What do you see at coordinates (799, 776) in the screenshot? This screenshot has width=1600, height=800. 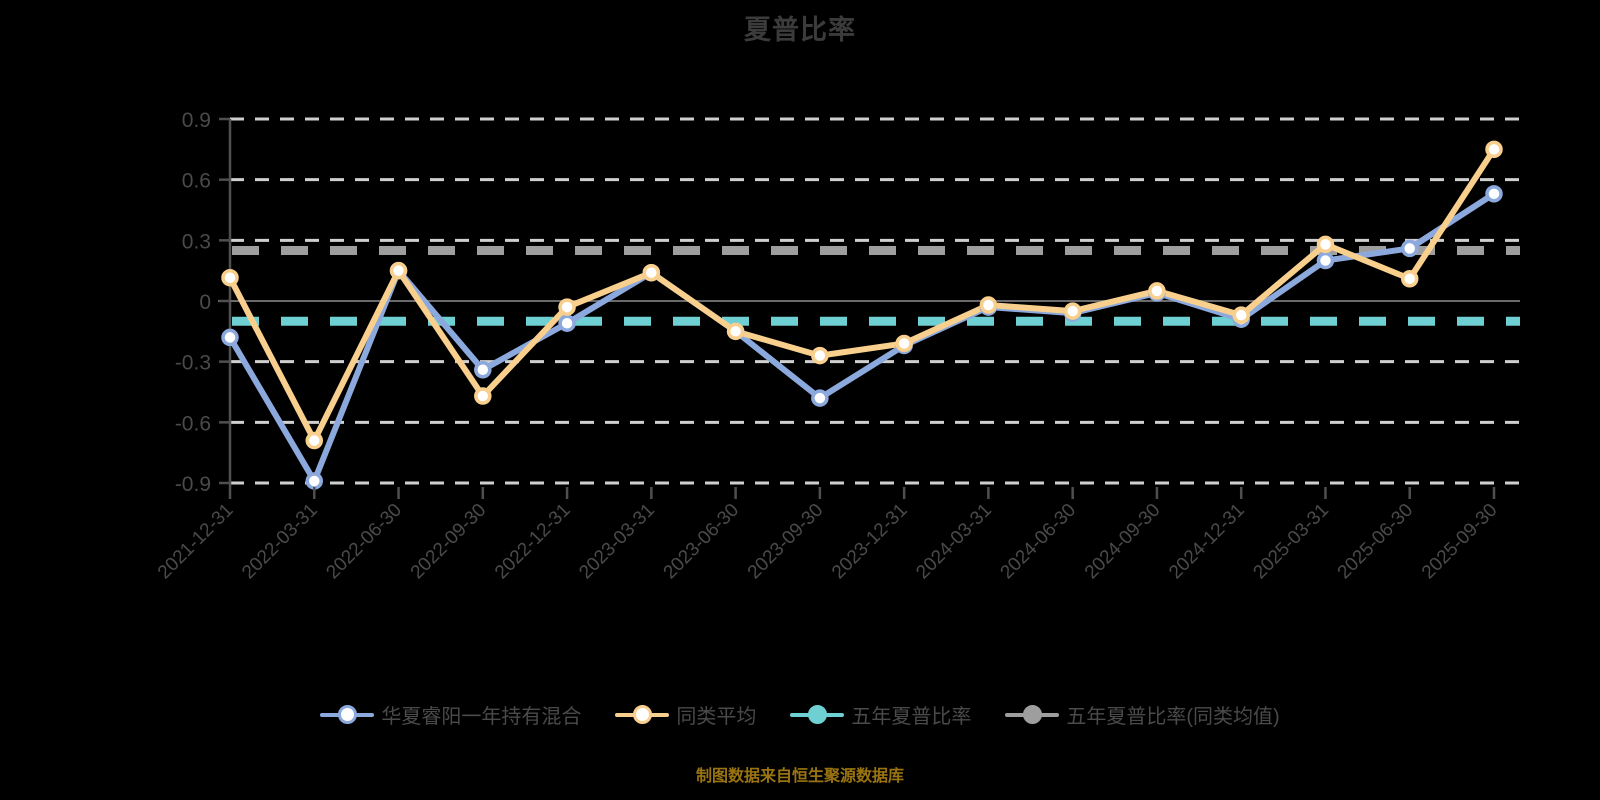 I see `footer-note: 制图数据来自恒生聚源数据库` at bounding box center [799, 776].